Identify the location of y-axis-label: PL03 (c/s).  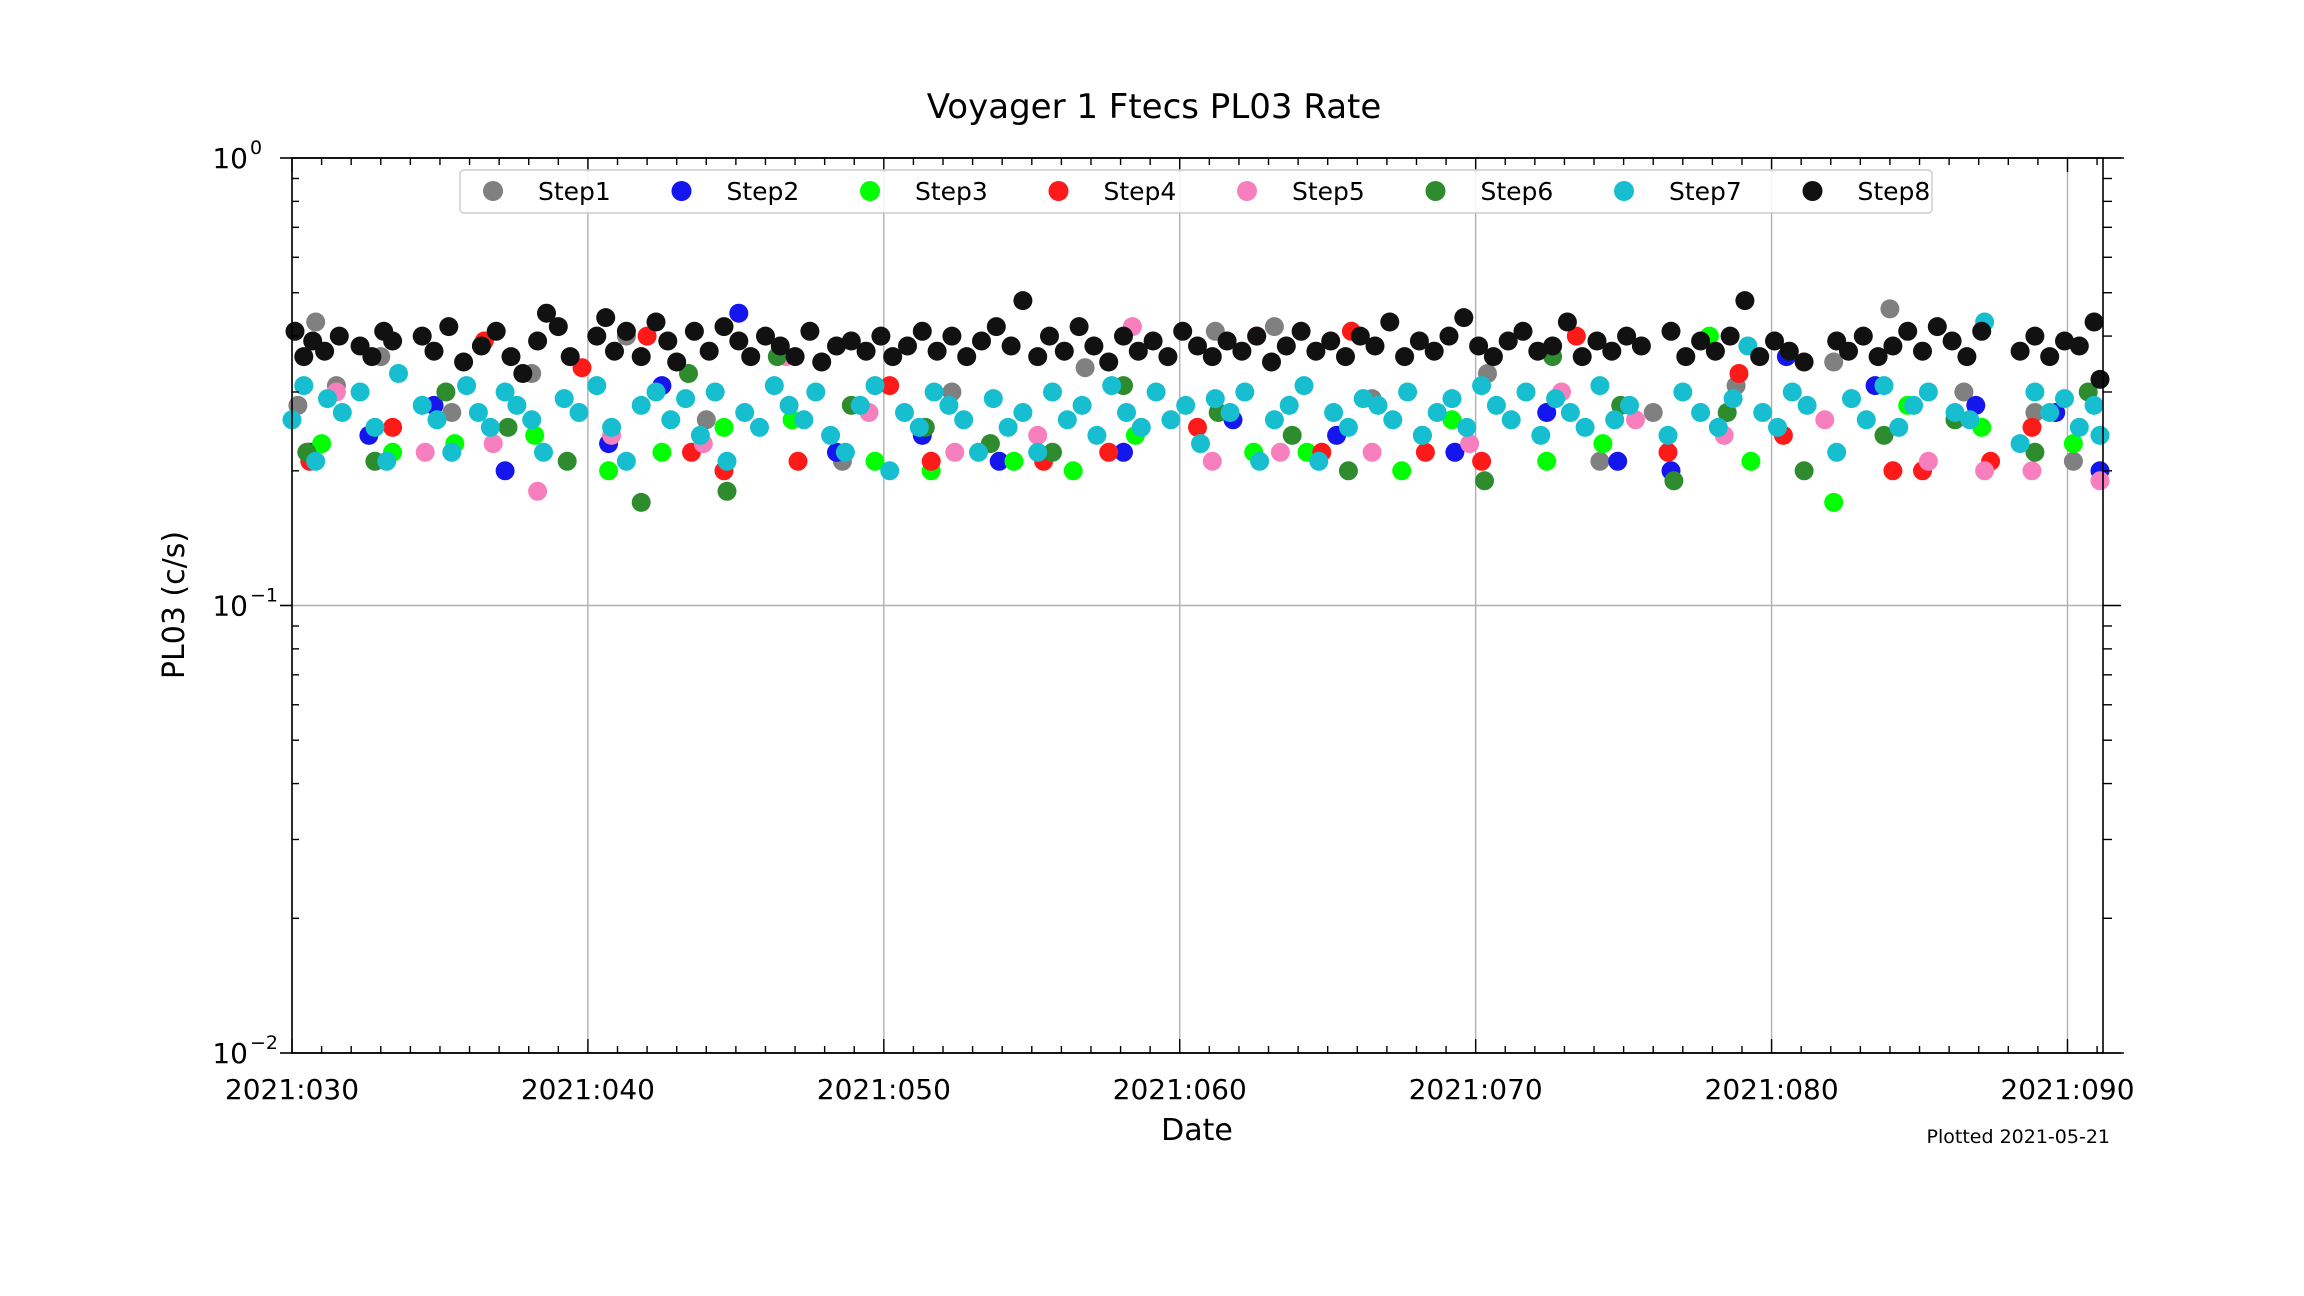
(174, 605).